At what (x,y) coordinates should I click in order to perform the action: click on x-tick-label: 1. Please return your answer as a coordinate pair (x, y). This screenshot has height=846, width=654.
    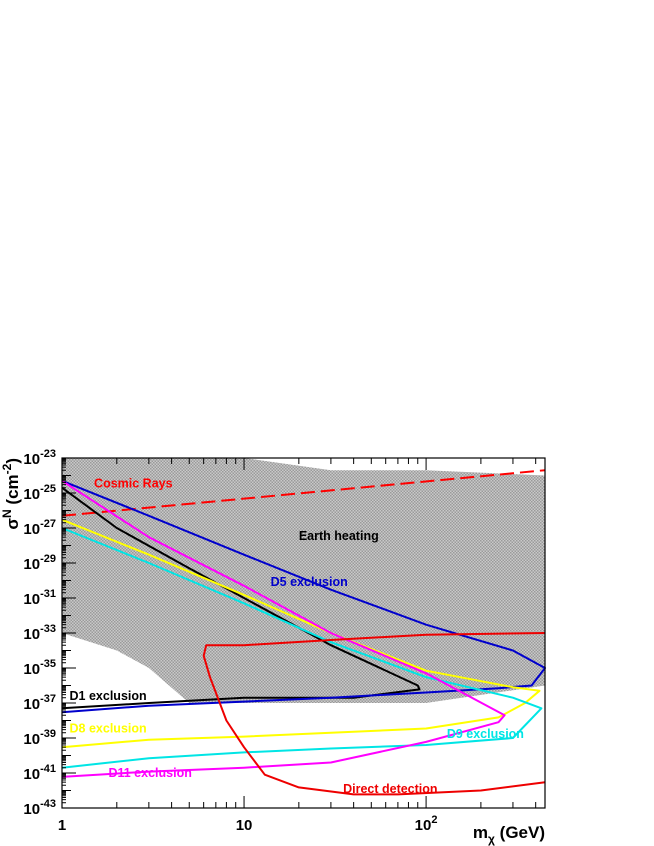
    Looking at the image, I should click on (62, 825).